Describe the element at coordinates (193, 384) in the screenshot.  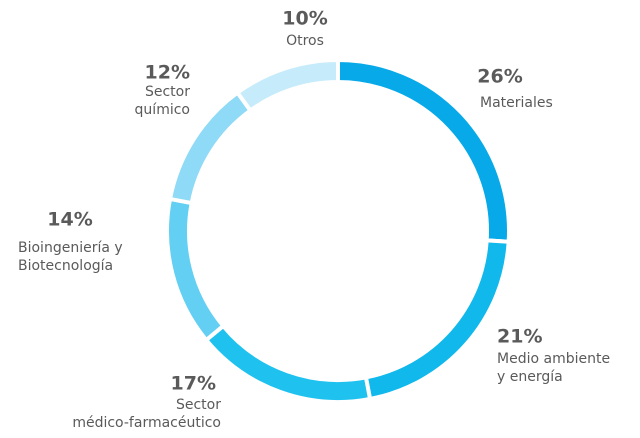
I see `value-label: 17%` at that location.